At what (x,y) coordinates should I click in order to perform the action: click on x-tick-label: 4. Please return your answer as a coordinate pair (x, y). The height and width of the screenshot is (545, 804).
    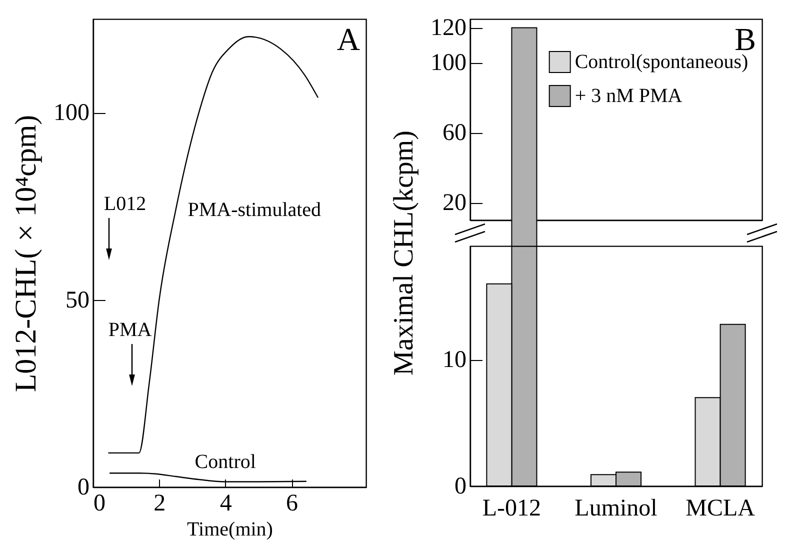
    Looking at the image, I should click on (226, 503).